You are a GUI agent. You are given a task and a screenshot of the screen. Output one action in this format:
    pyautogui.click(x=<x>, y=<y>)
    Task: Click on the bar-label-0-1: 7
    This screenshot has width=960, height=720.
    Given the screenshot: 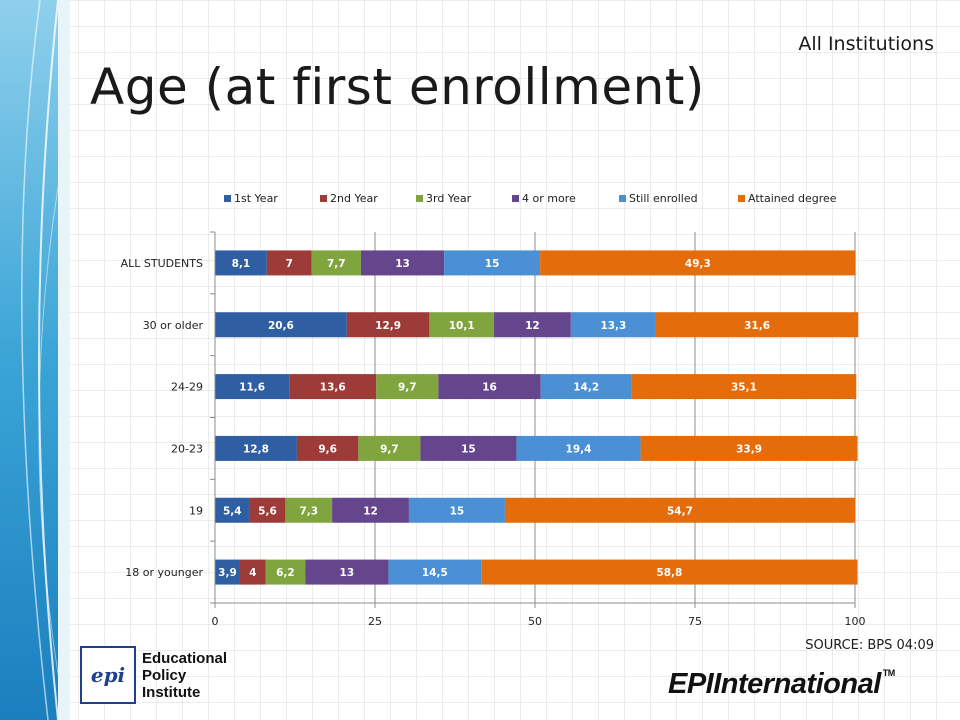 What is the action you would take?
    pyautogui.click(x=289, y=264)
    